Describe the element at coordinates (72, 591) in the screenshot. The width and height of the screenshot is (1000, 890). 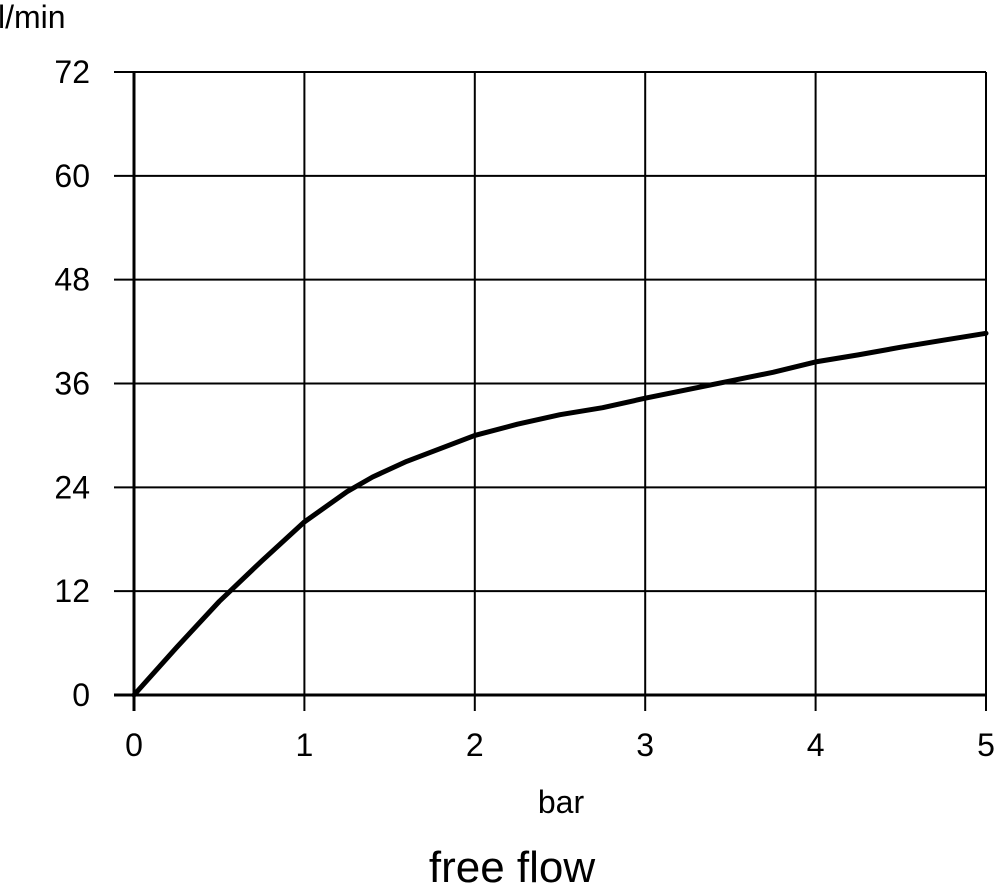
I see `y-tick-label: 12` at that location.